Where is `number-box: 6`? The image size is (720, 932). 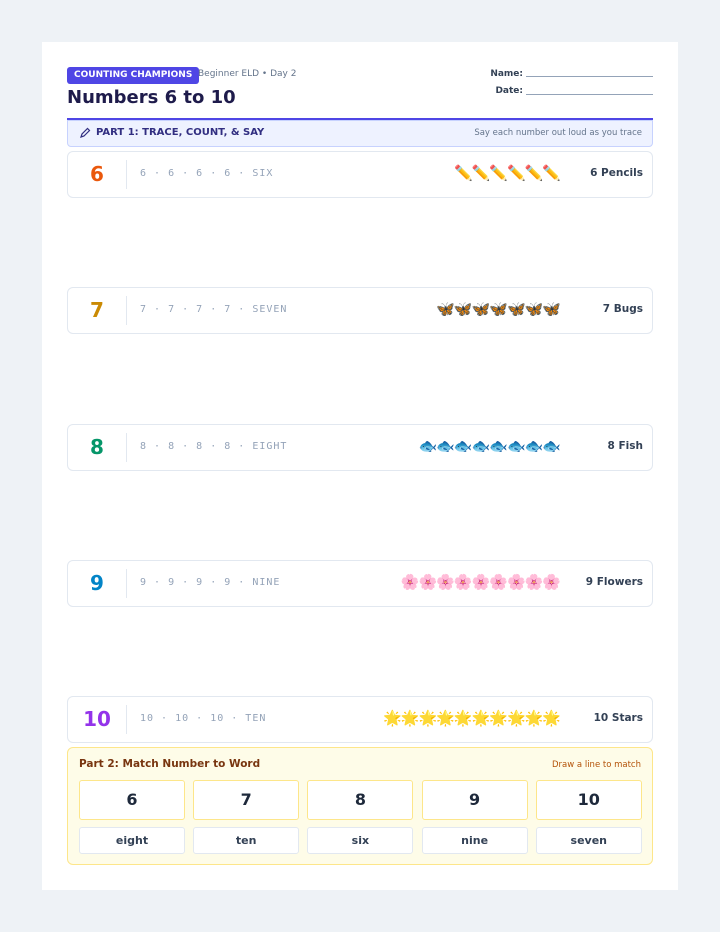 number-box: 6 is located at coordinates (132, 800).